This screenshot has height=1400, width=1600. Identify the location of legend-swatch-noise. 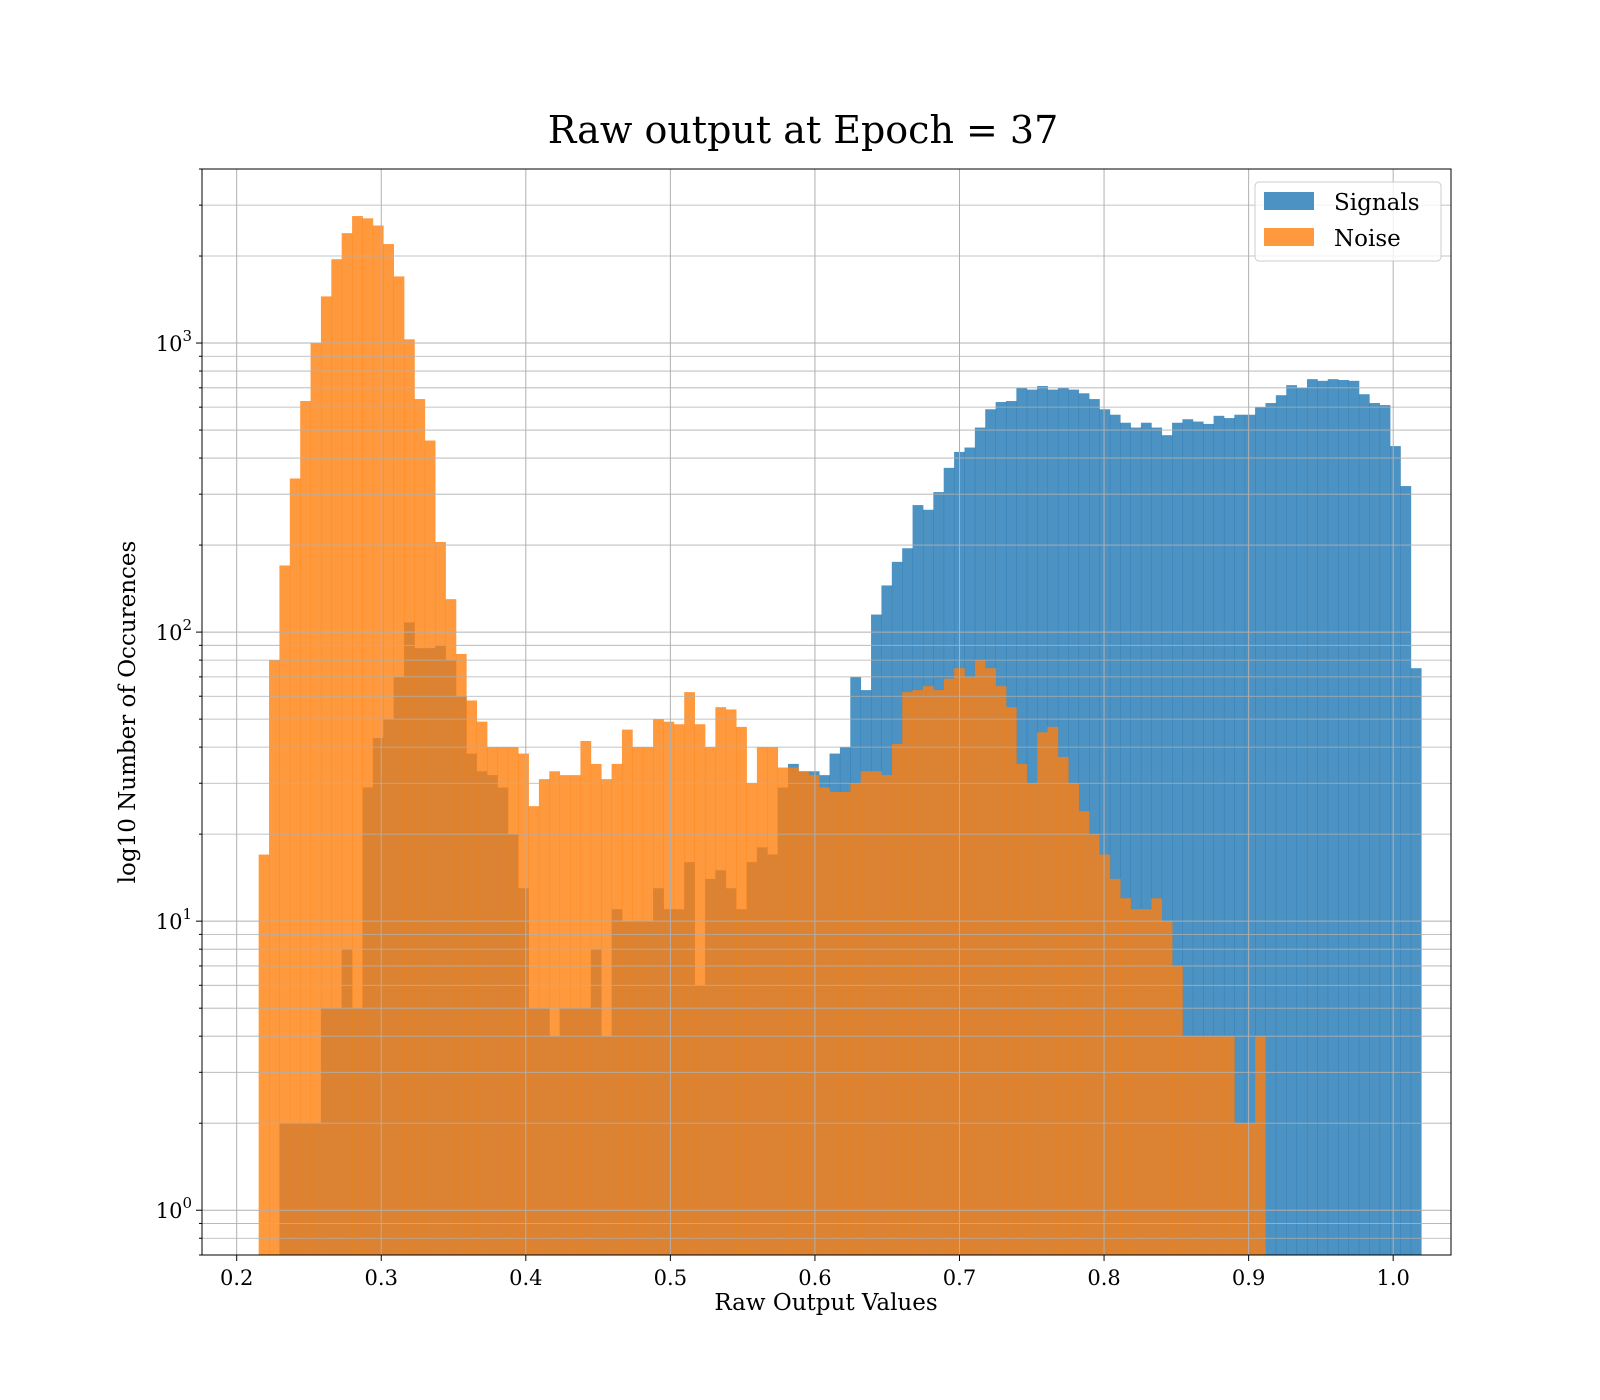
(1289, 237).